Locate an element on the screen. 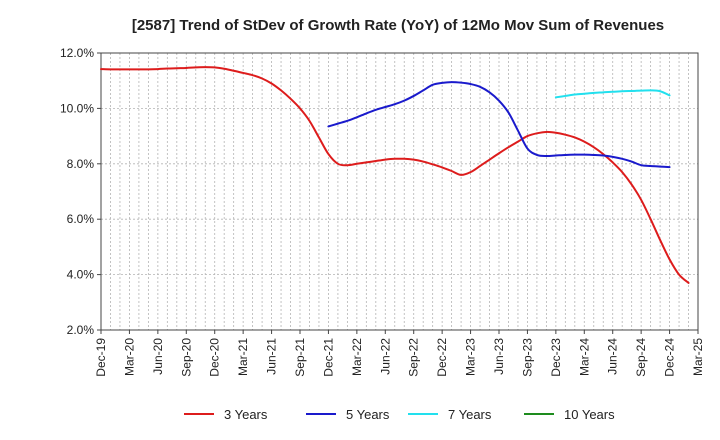 The height and width of the screenshot is (440, 720). x-tick-label: Jun-21 is located at coordinates (272, 356).